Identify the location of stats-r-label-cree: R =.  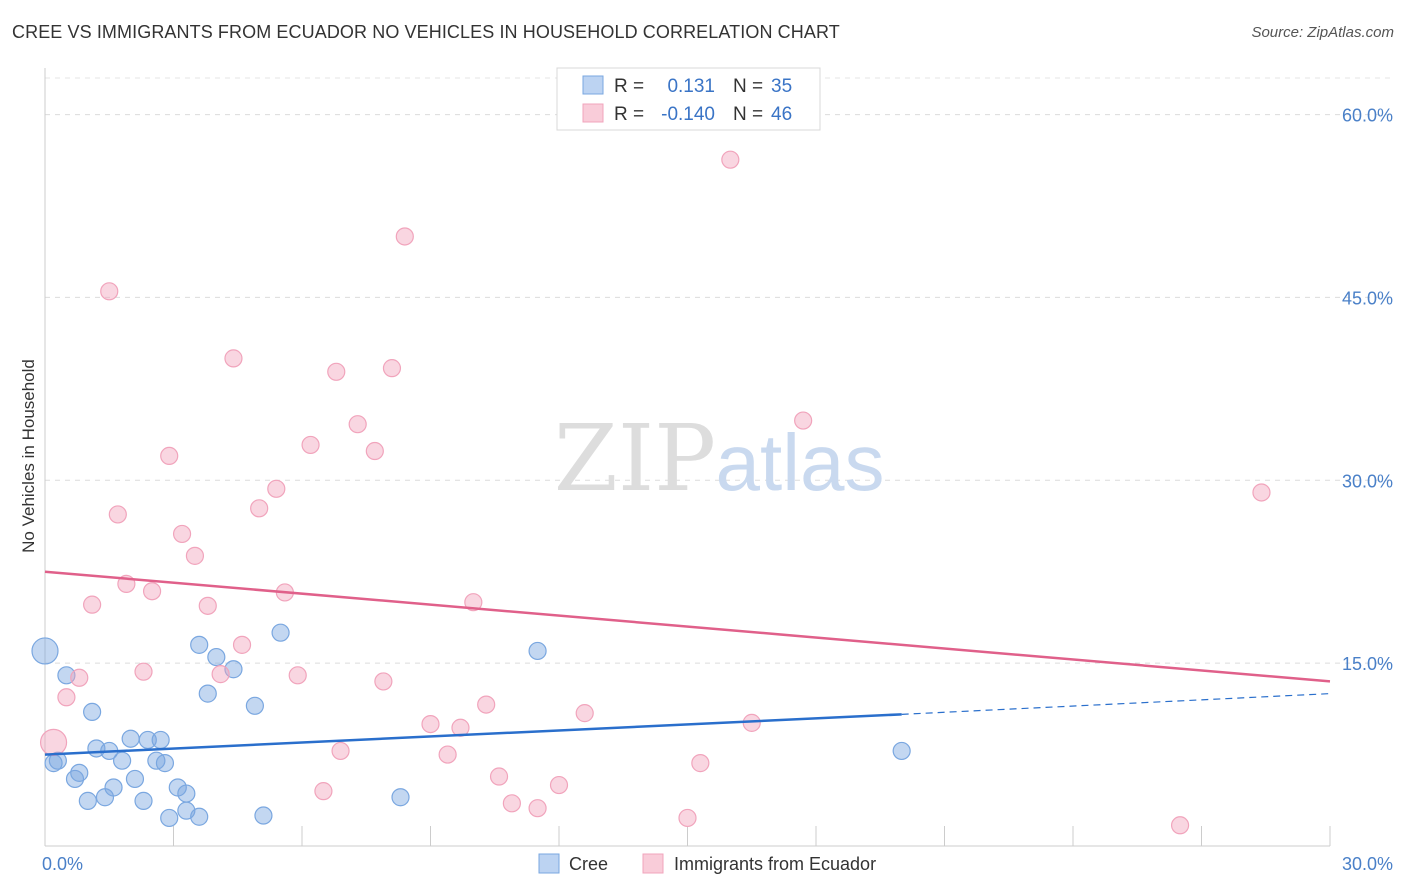
(629, 86).